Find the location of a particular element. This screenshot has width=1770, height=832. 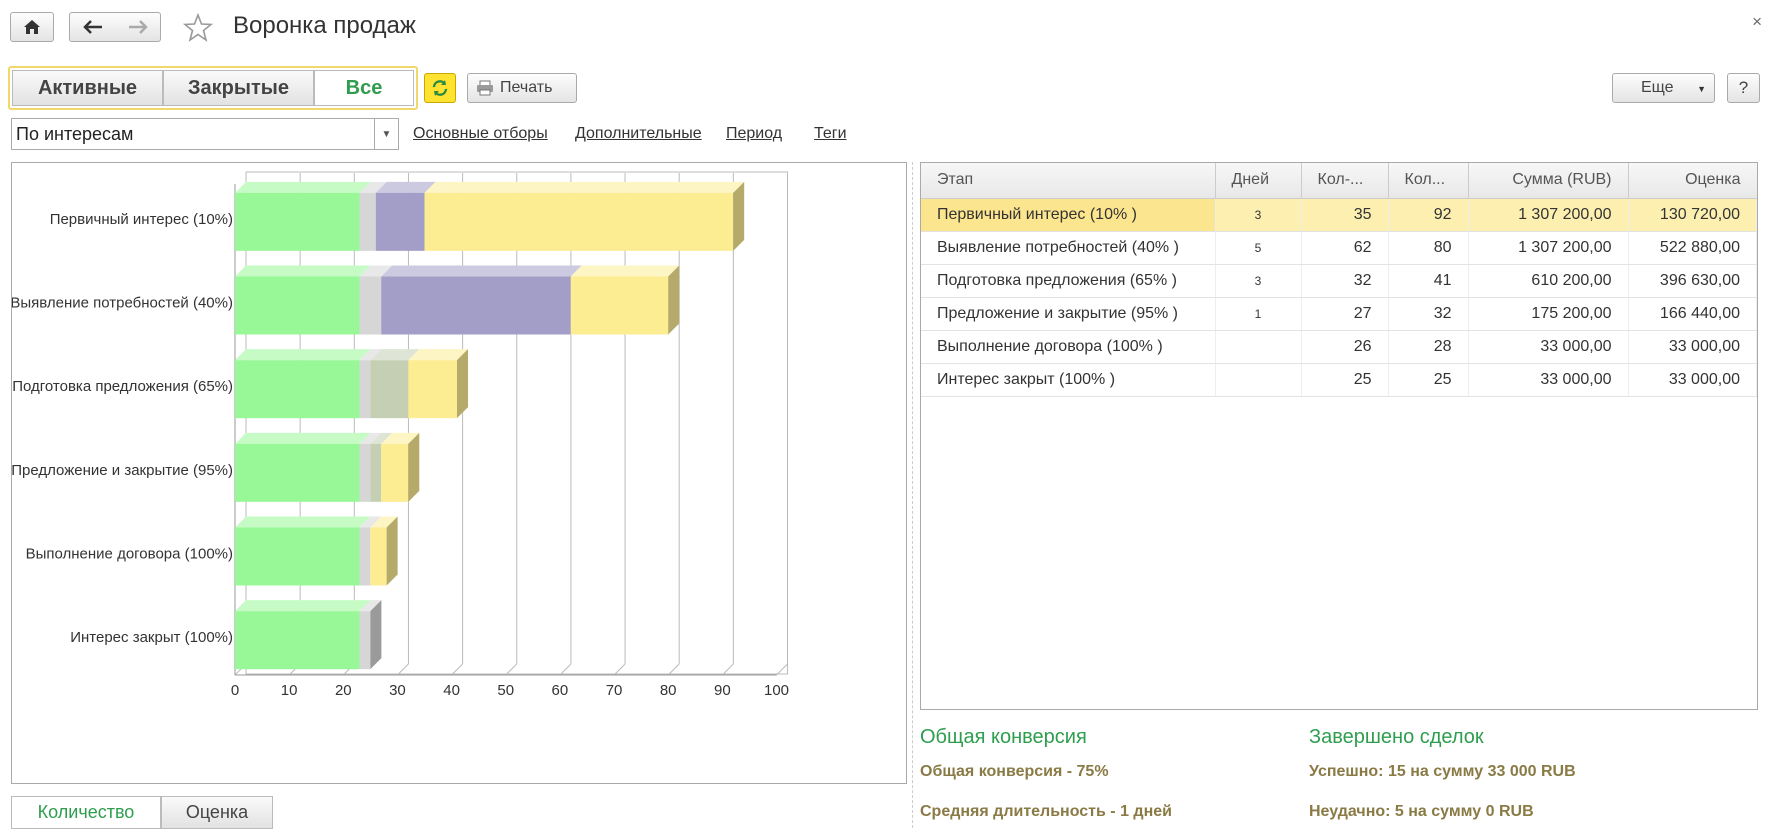

col-stage: Этап is located at coordinates (1068, 181).